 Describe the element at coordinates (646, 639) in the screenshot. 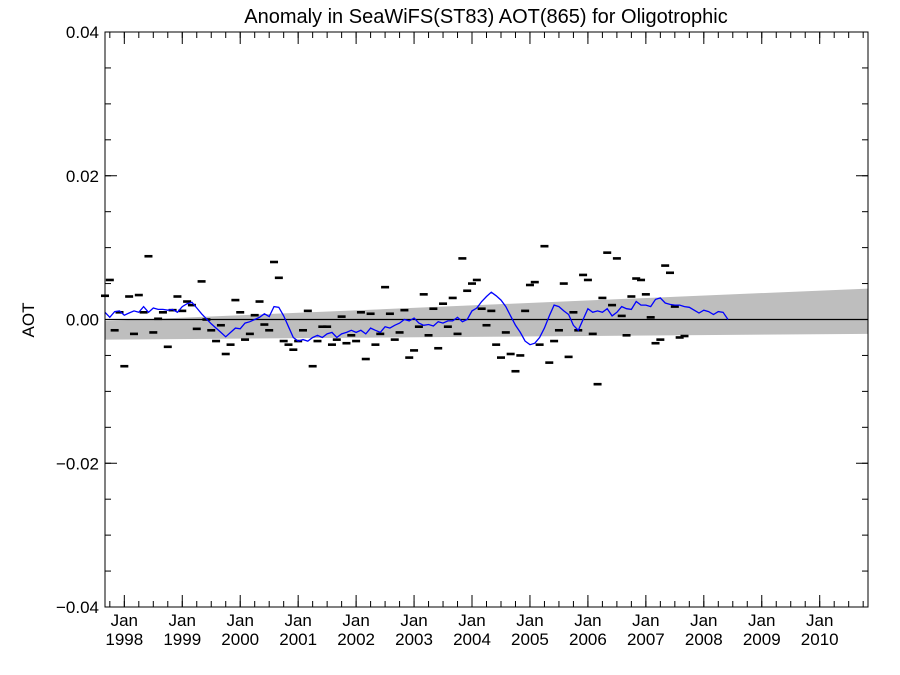

I see `x-tick-label-year: 2007` at that location.